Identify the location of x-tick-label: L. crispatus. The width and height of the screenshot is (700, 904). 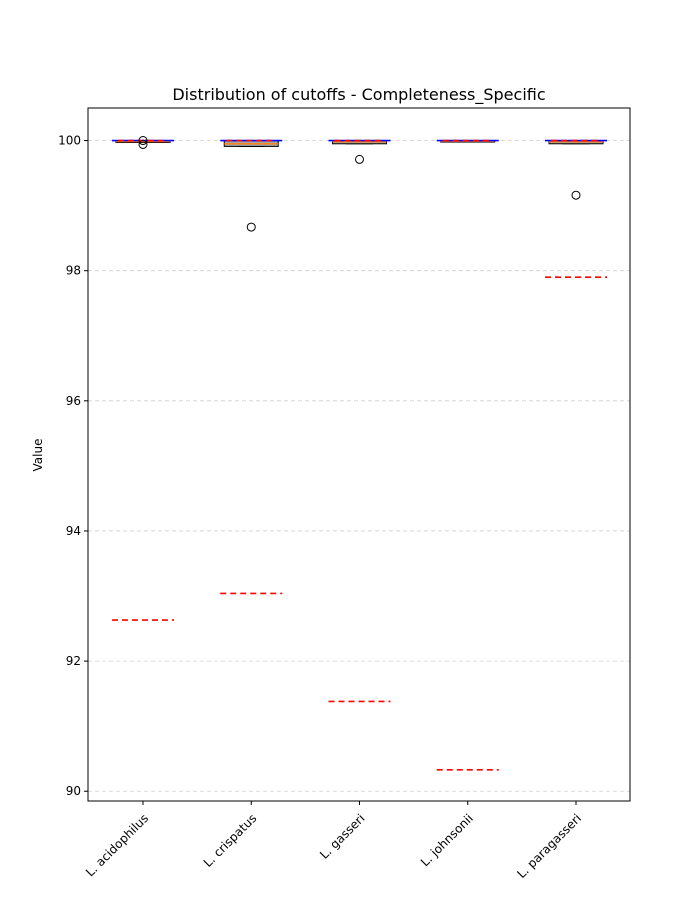
(230, 840).